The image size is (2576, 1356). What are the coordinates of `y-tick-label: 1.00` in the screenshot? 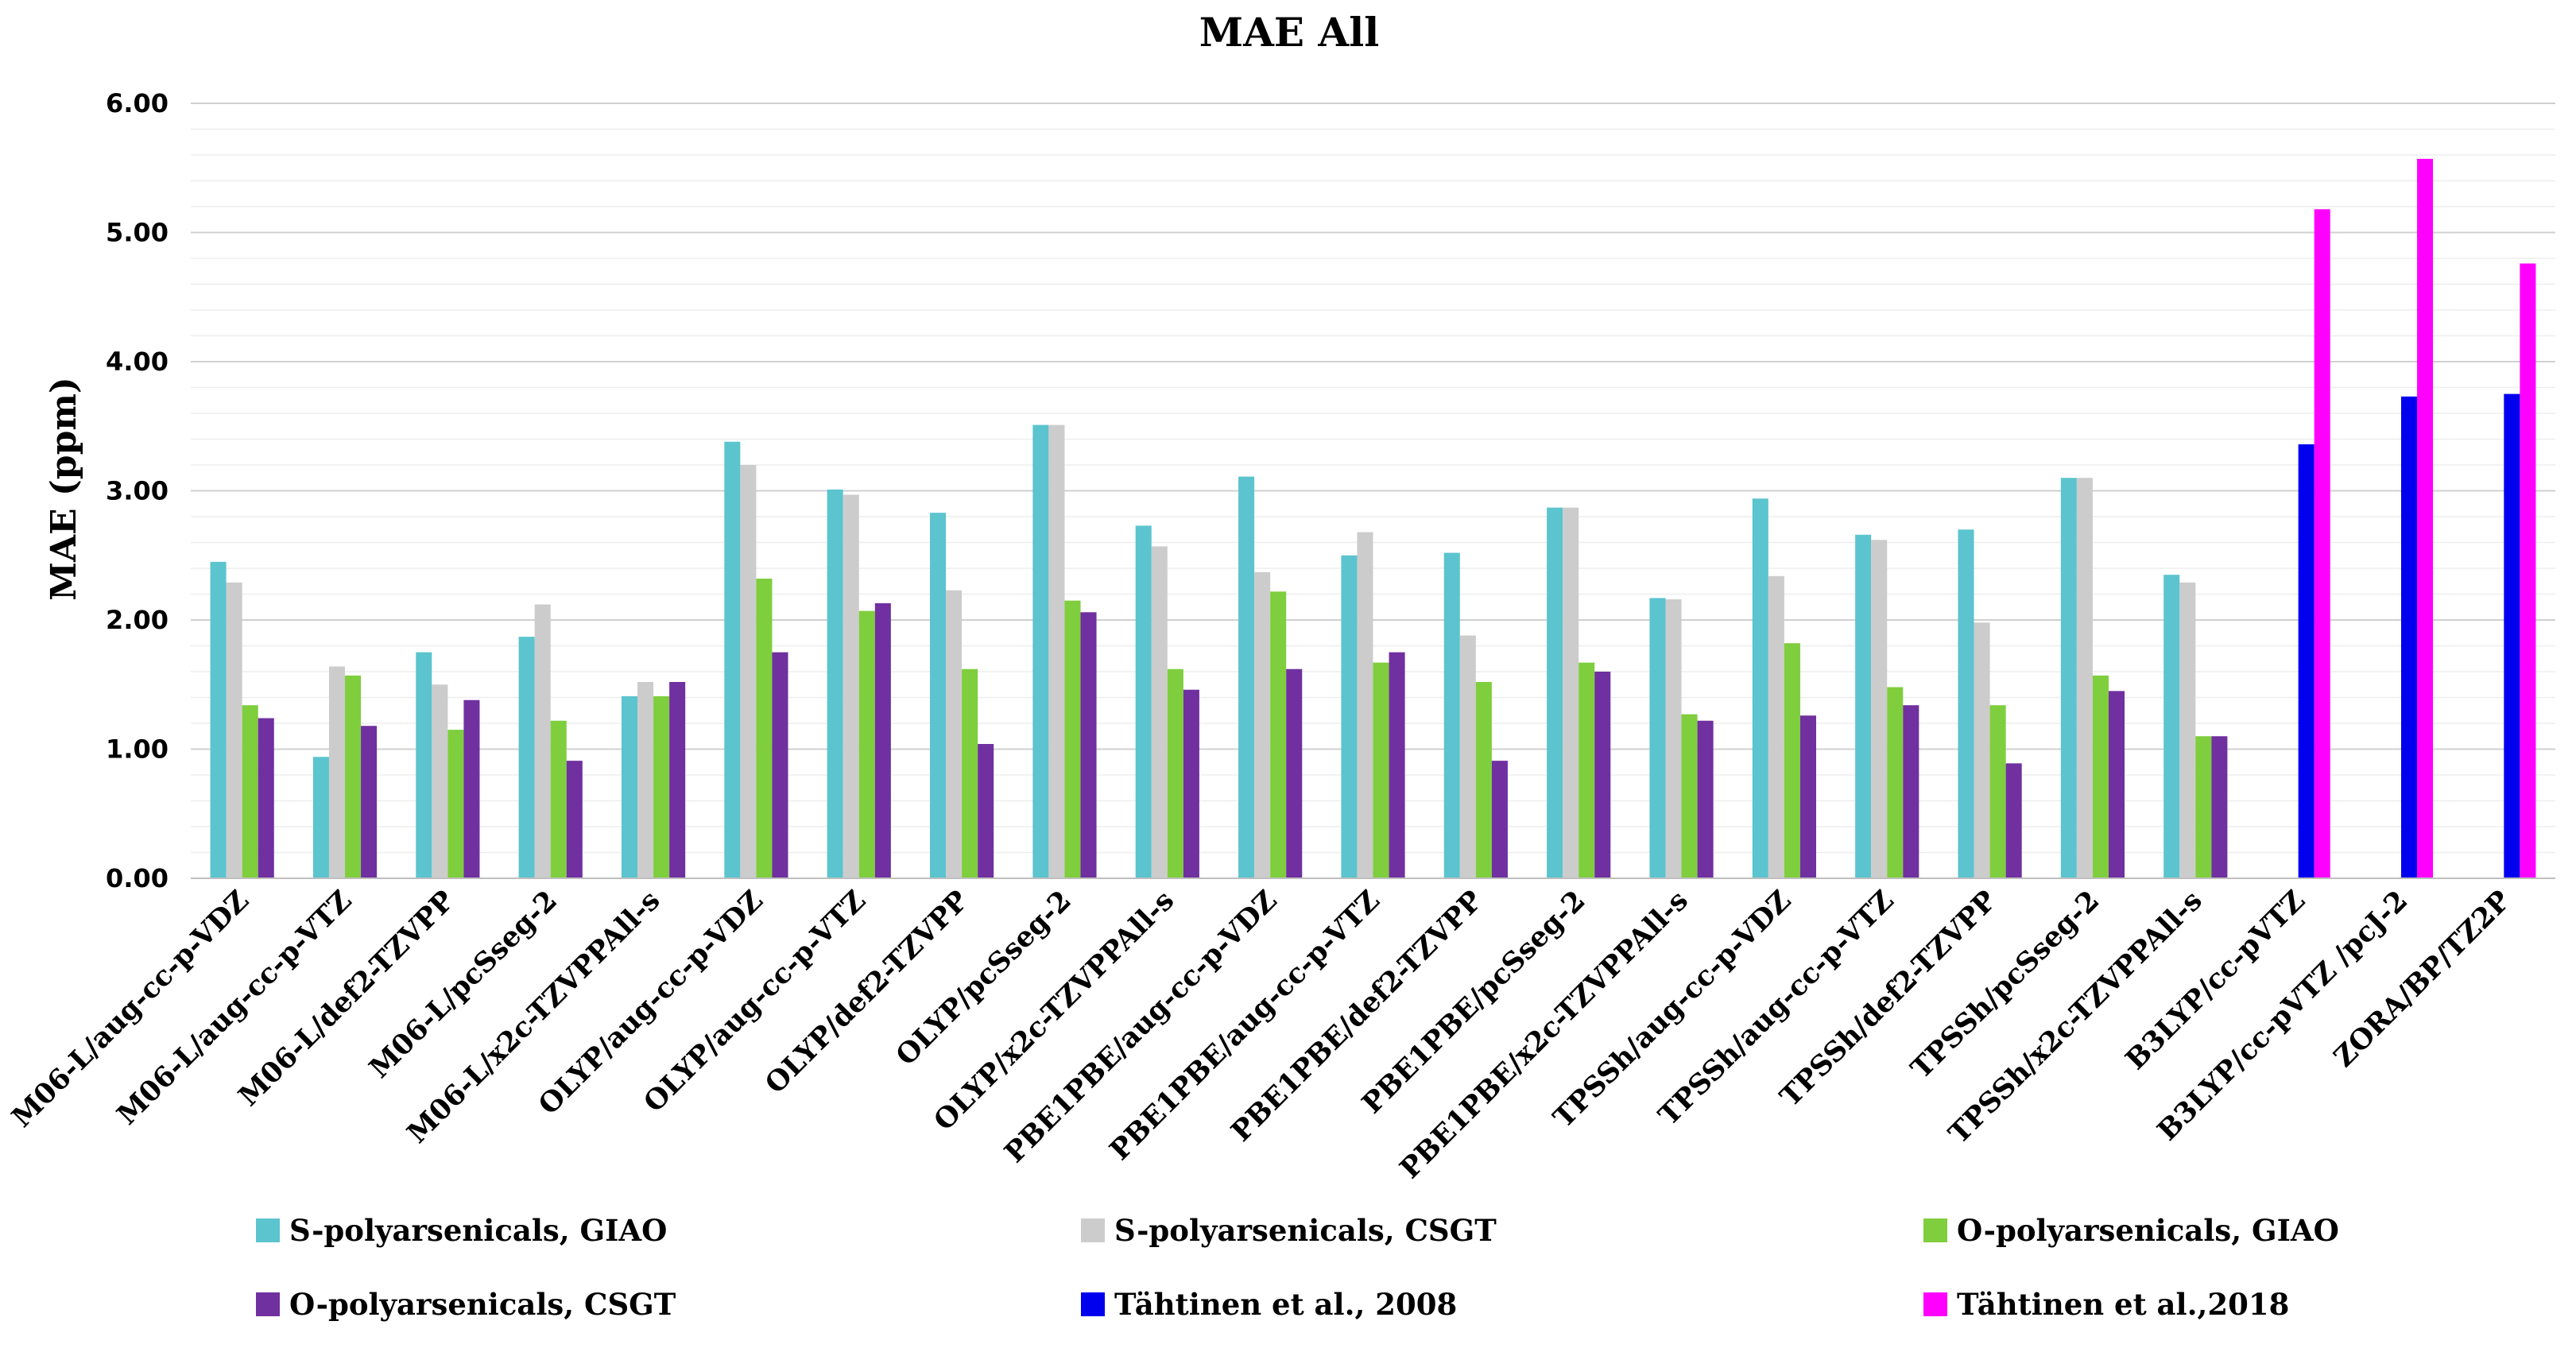 It's located at (137, 749).